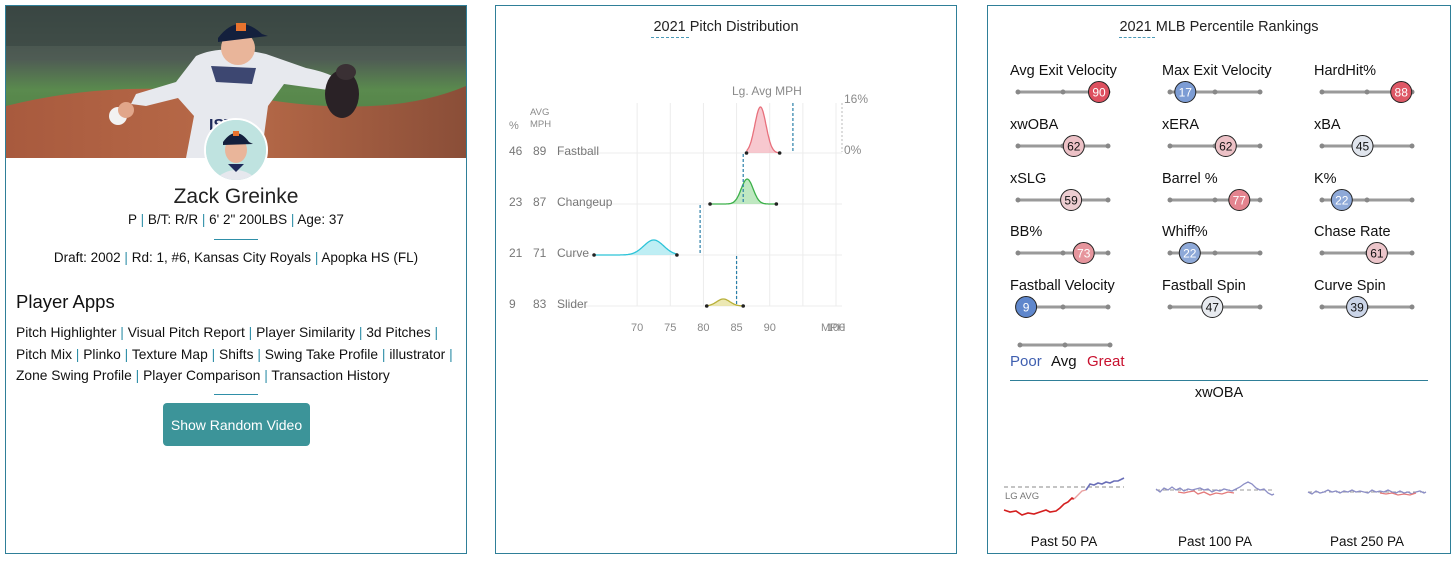 This screenshot has width=1456, height=562. I want to click on percentile-value: 62, so click(1074, 147).